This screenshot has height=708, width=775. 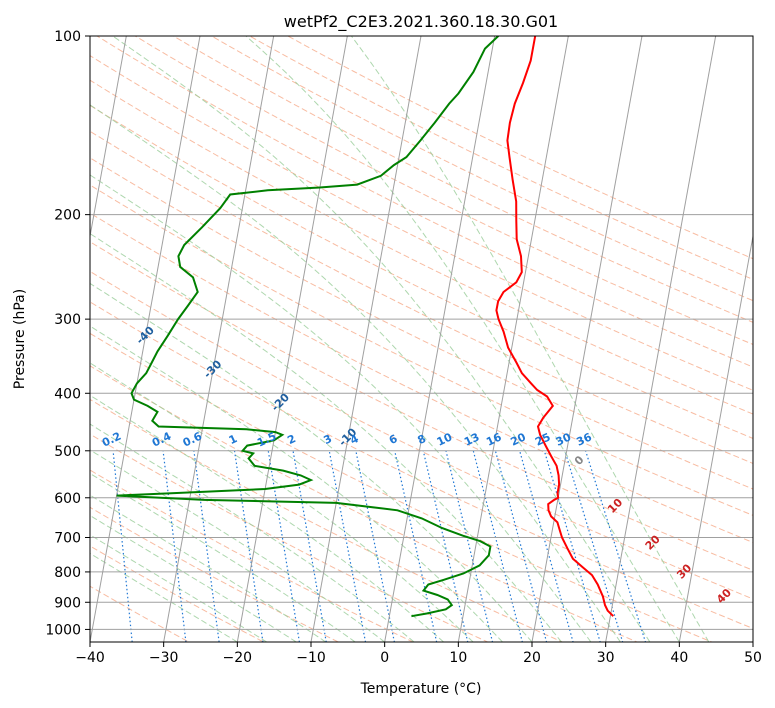 I want to click on temperature-line, so click(x=555, y=326).